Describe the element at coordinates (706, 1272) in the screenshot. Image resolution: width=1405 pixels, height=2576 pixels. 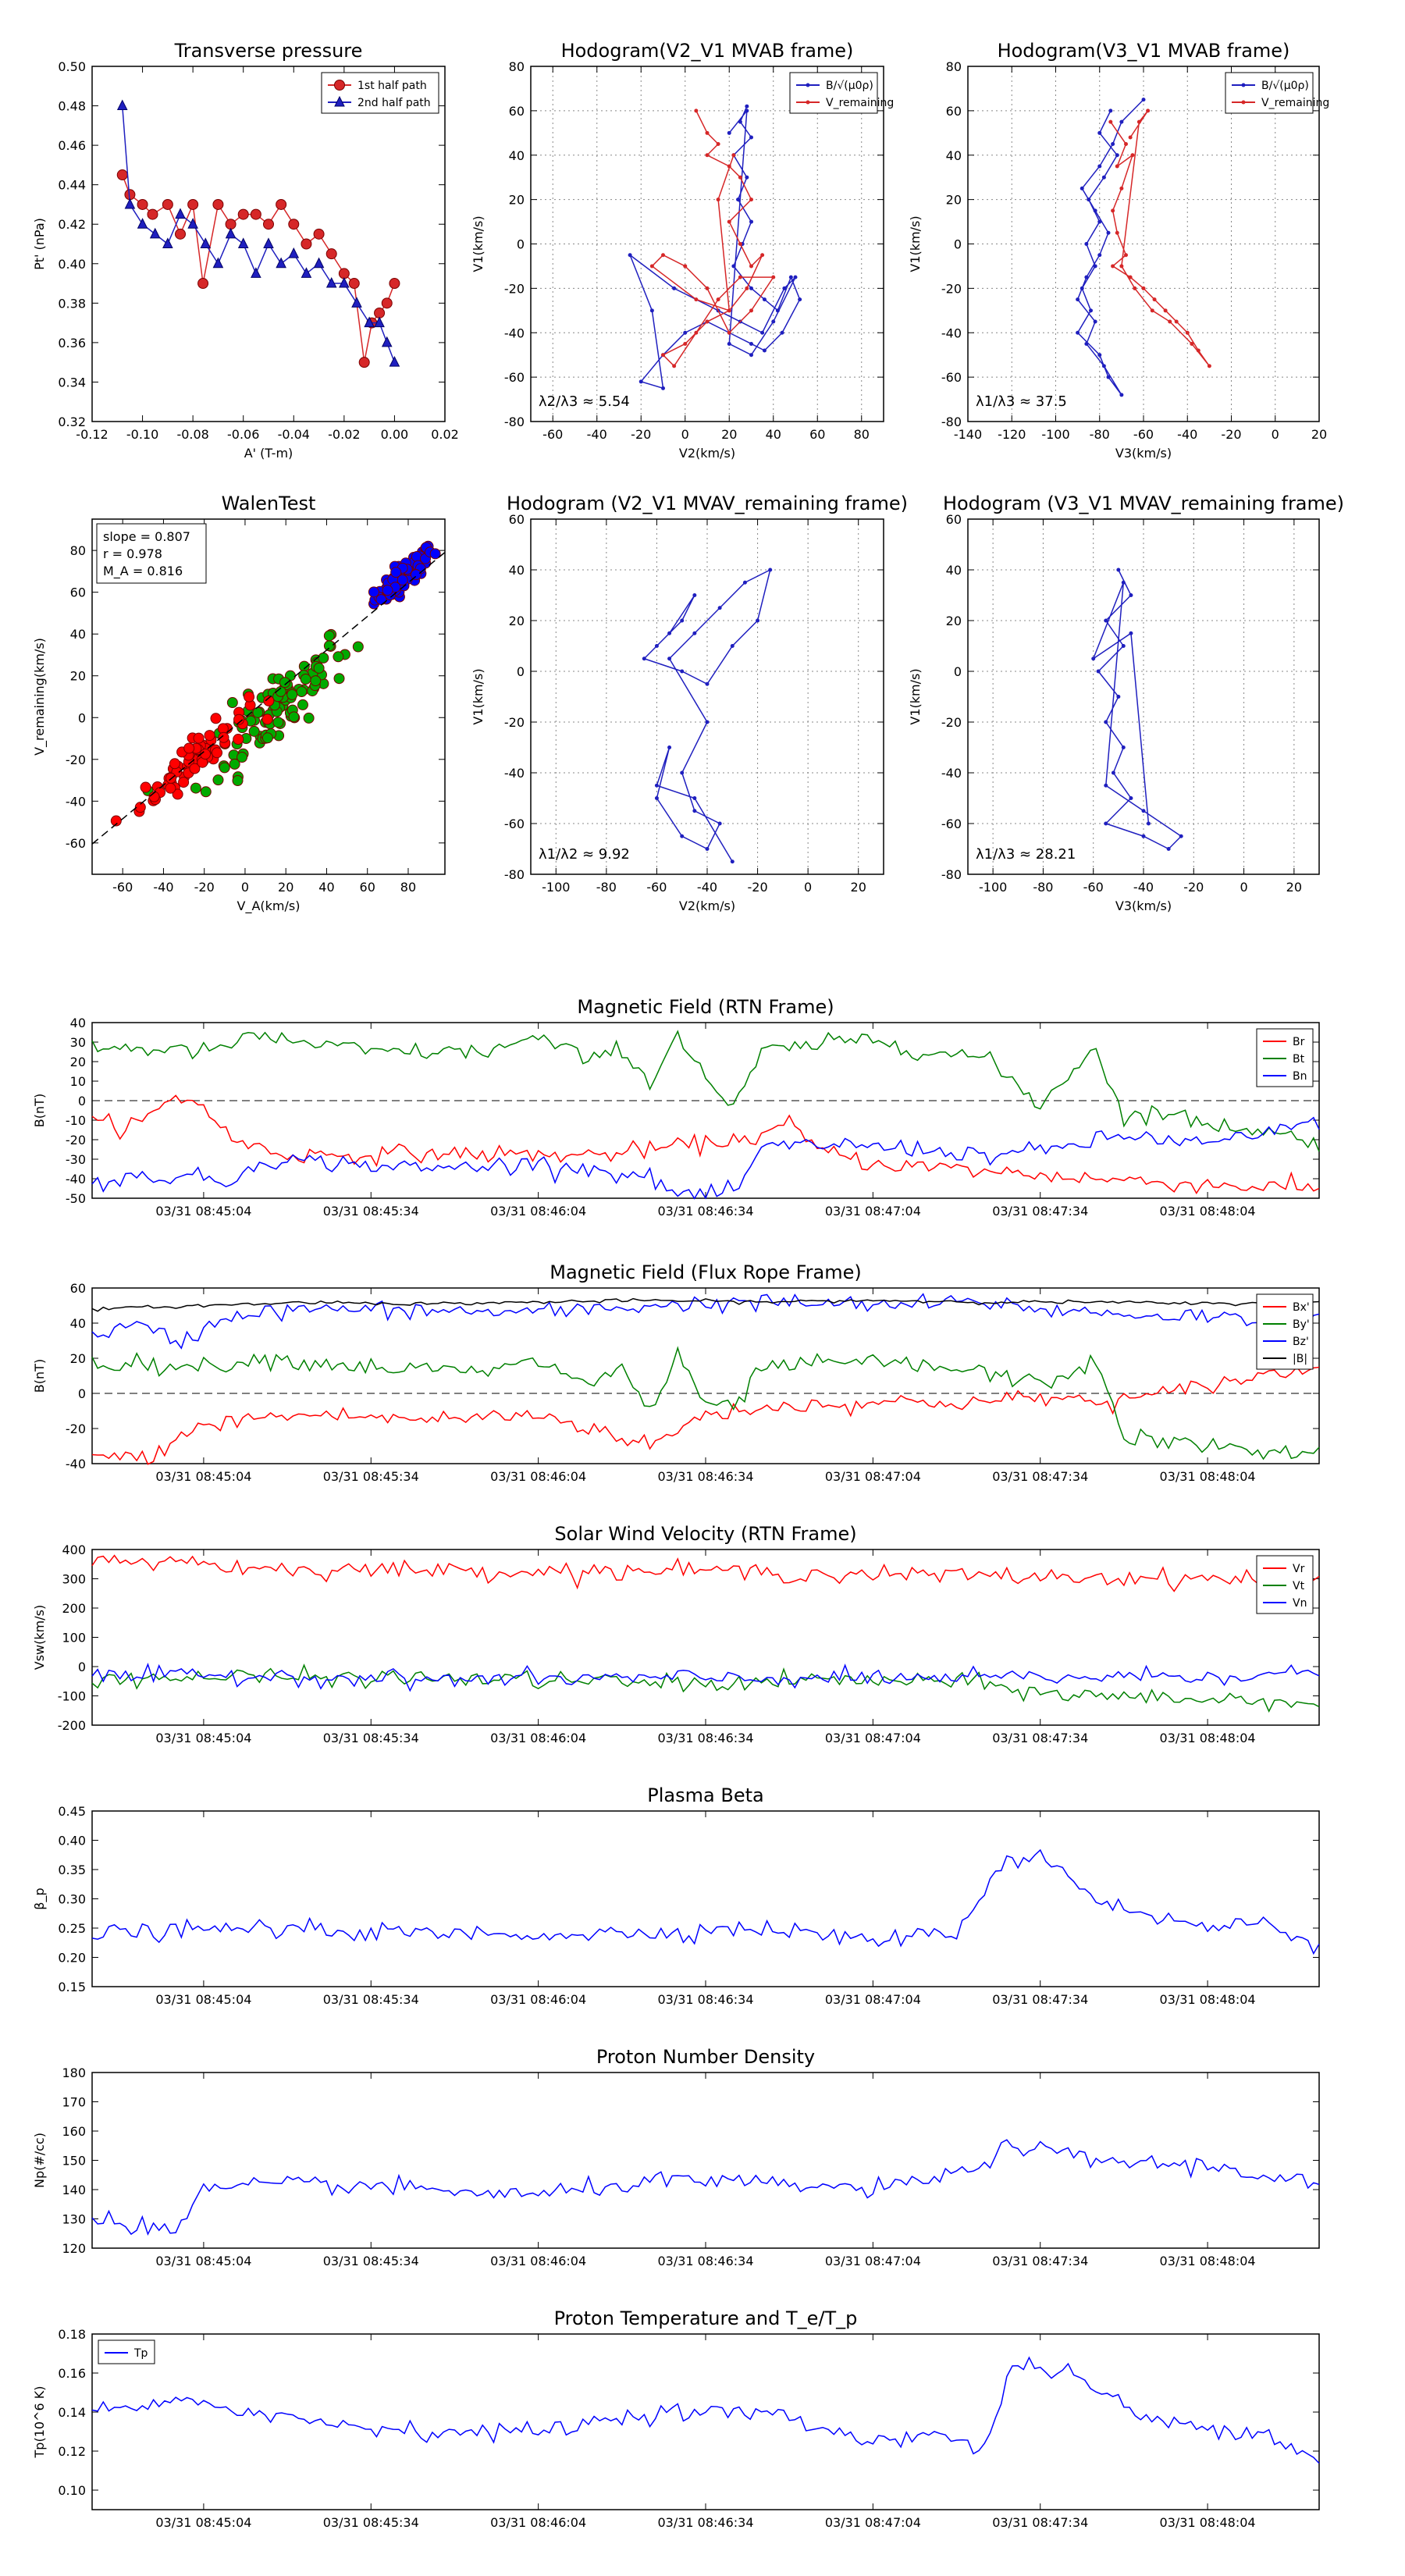
I see `chart-title: Magnetic Field (Flux Rope Frame)` at that location.